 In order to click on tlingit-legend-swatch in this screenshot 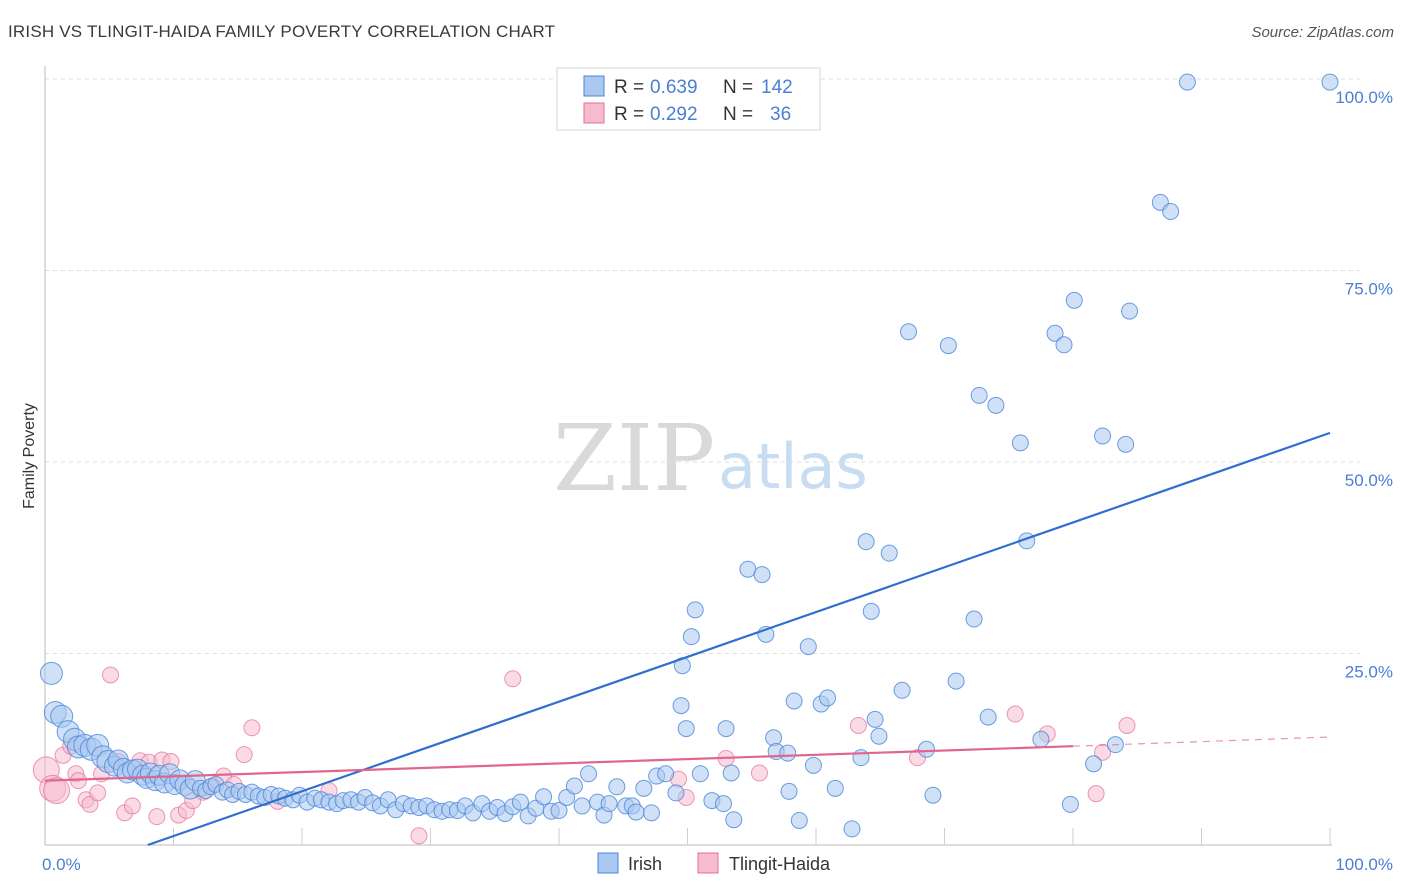, I will do `click(594, 113)`.